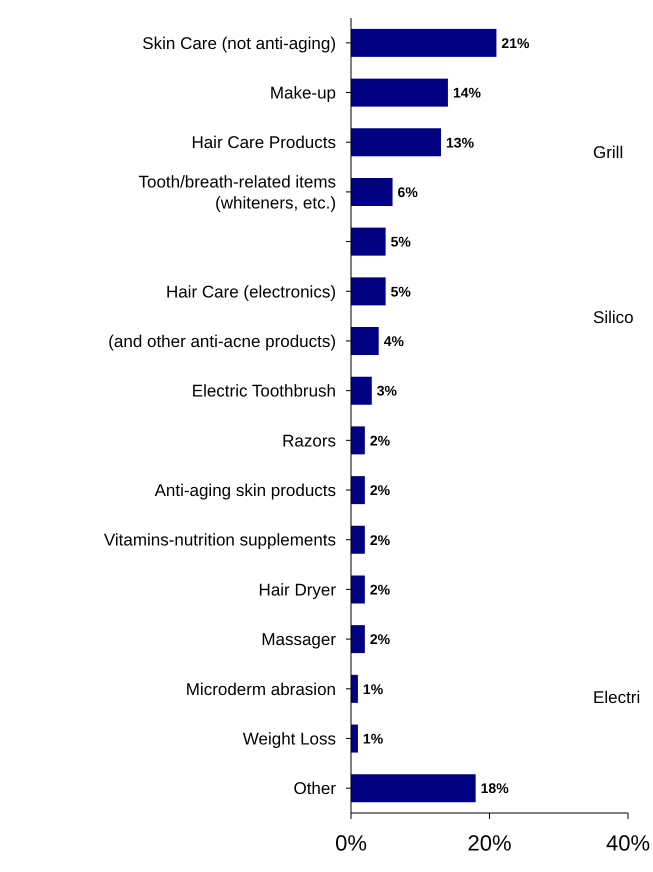 This screenshot has width=653, height=872. What do you see at coordinates (613, 318) in the screenshot?
I see `annotation: Silico` at bounding box center [613, 318].